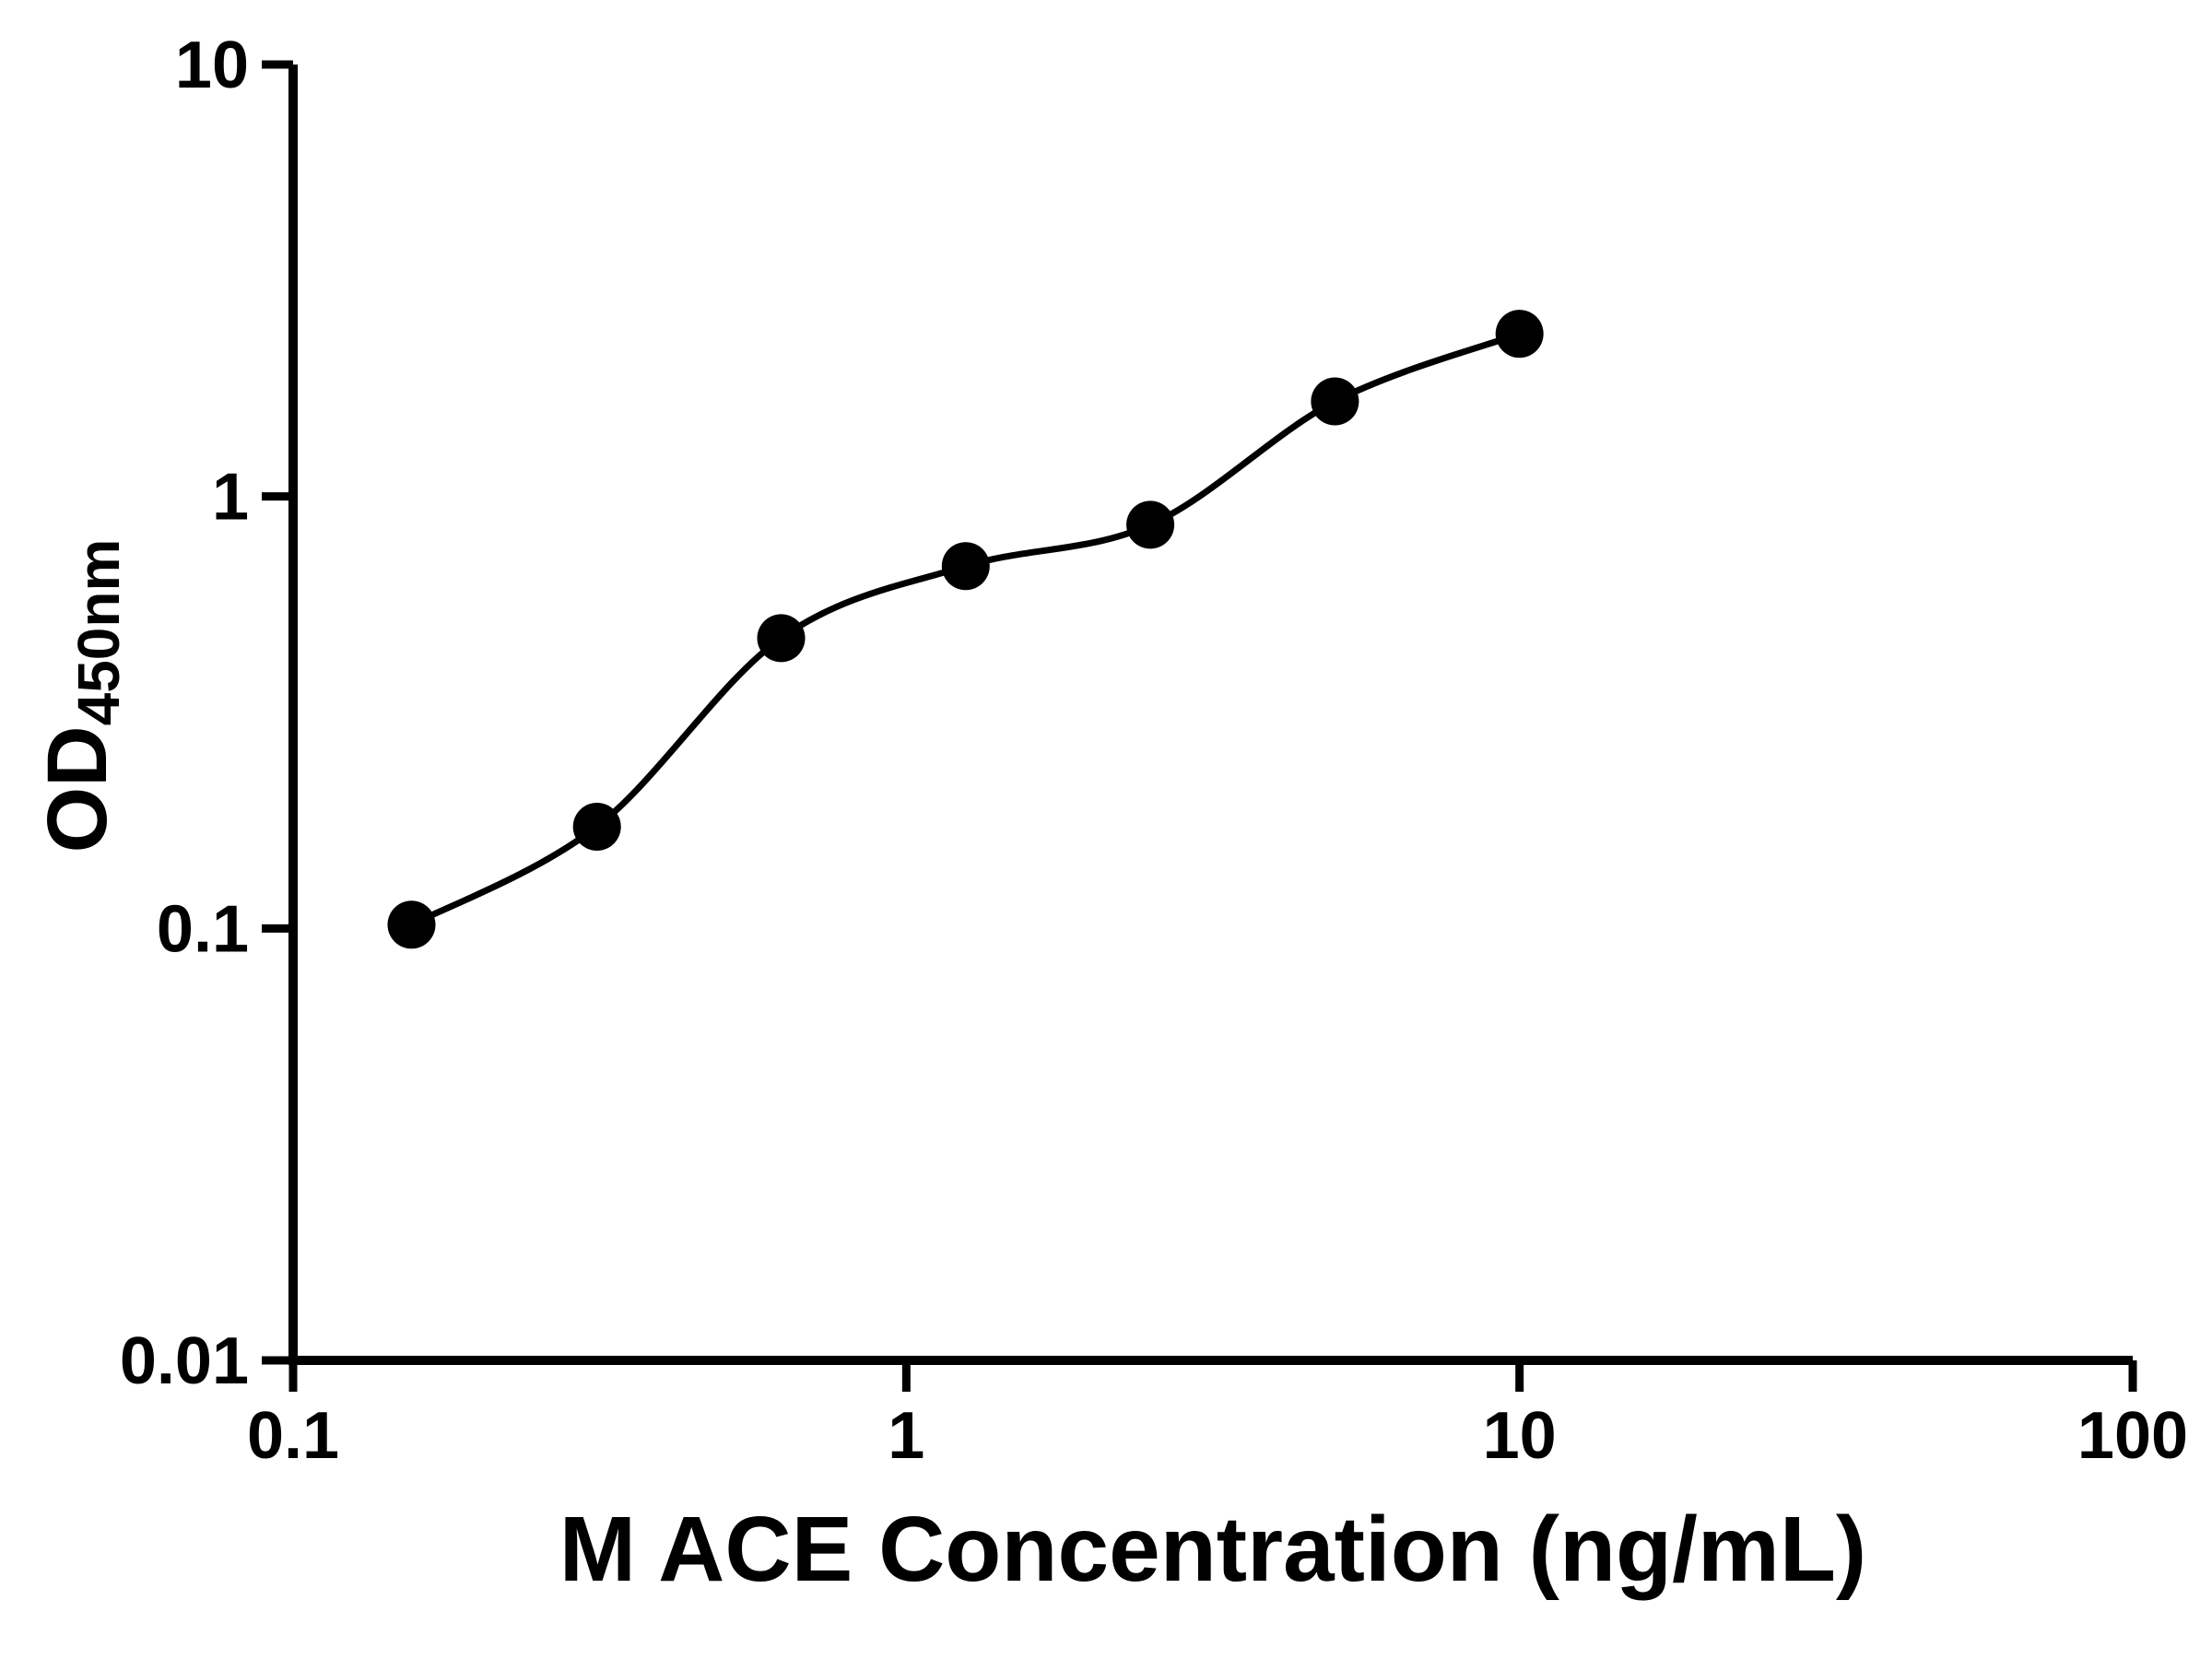 The width and height of the screenshot is (2212, 1659). I want to click on x-axis-title: M ACE Concentration (ng/mL), so click(1212, 1550).